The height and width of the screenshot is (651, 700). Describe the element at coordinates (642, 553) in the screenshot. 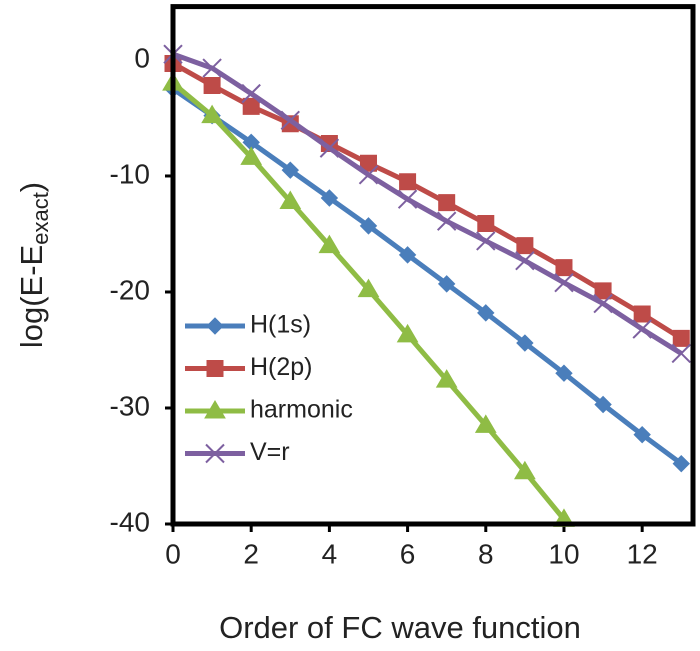

I see `x-tick-label: 12` at that location.